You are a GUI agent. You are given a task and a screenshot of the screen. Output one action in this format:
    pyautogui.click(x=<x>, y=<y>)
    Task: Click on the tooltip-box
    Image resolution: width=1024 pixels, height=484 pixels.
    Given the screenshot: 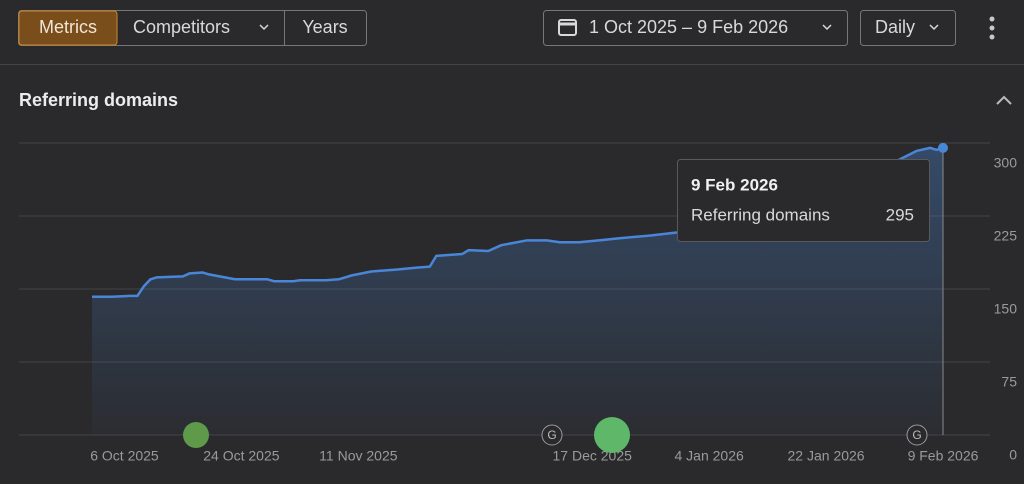 What is the action you would take?
    pyautogui.click(x=803, y=200)
    